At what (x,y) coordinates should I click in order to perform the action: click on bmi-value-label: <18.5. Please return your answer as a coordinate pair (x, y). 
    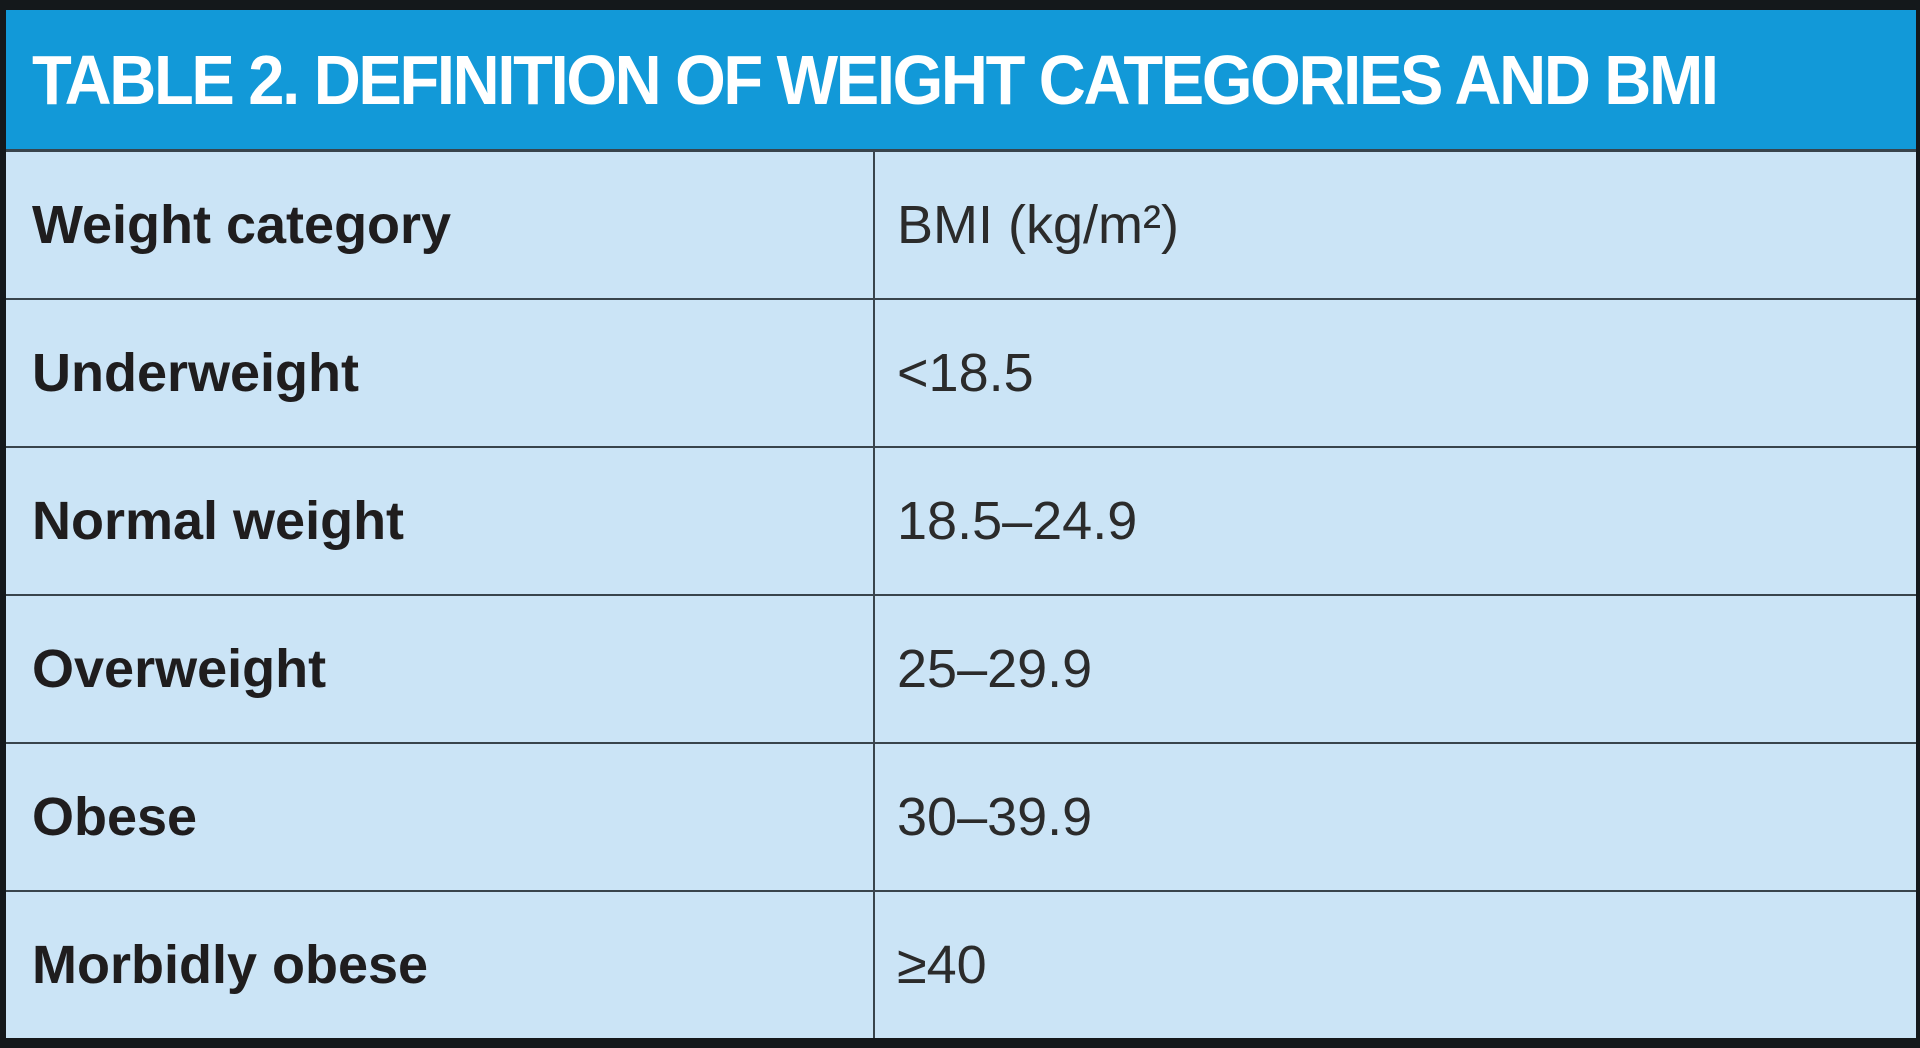
    Looking at the image, I should click on (965, 373).